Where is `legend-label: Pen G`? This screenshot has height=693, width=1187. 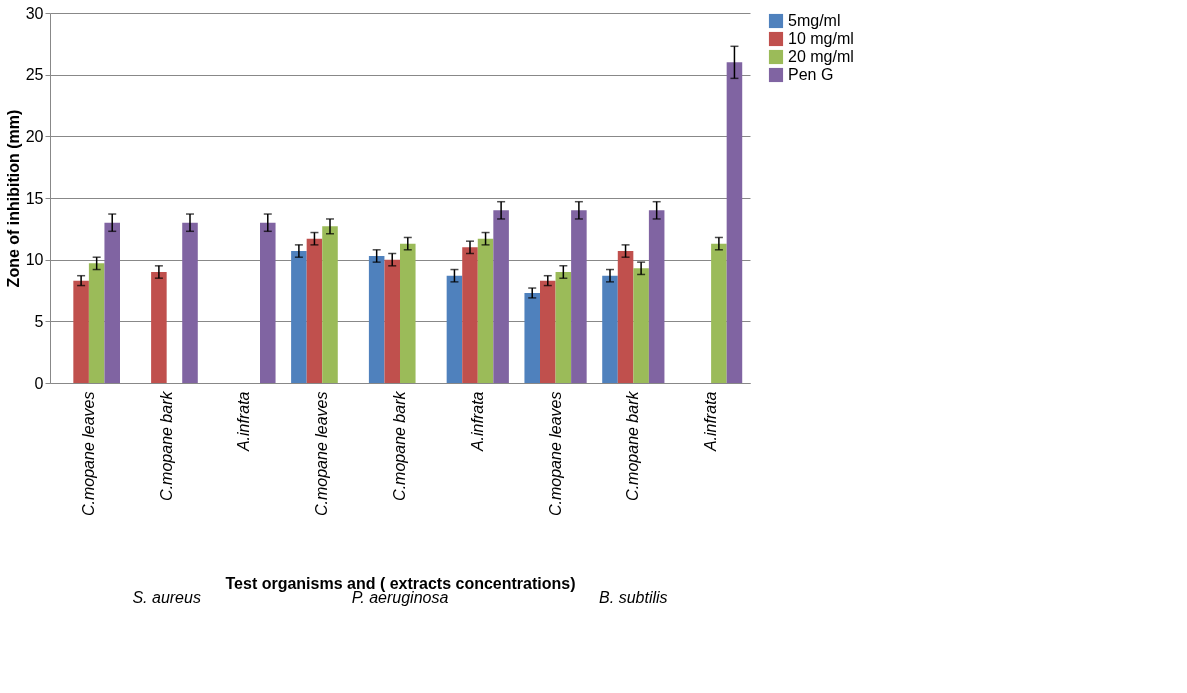 legend-label: Pen G is located at coordinates (811, 74).